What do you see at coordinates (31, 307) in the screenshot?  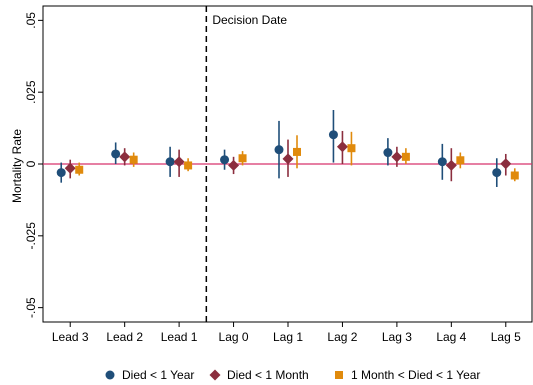 I see `y-tick-label: -.05` at bounding box center [31, 307].